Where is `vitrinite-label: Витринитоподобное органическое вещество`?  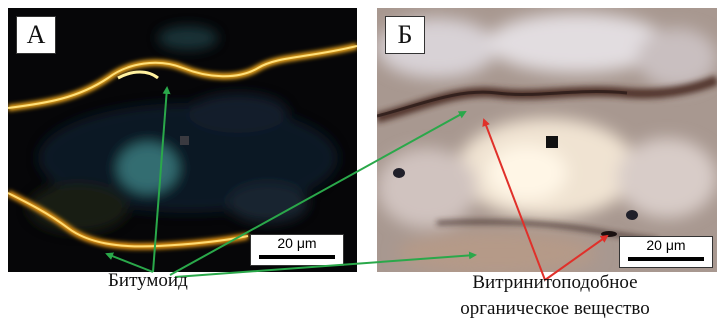
vitrinite-label: Витринитоподобное органическое вещество is located at coordinates (555, 296).